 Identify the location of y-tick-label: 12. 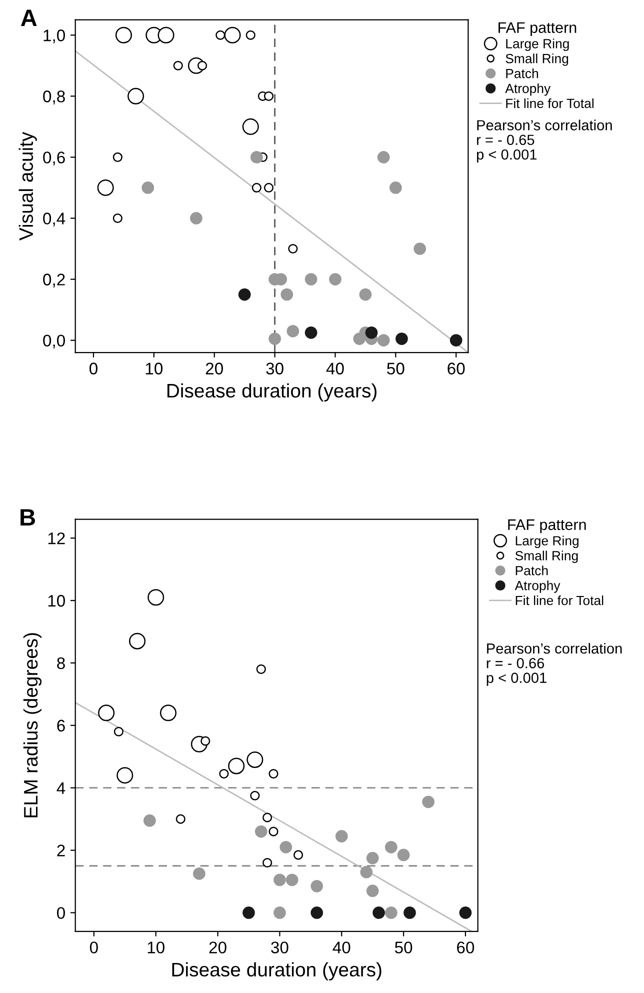
(56, 538).